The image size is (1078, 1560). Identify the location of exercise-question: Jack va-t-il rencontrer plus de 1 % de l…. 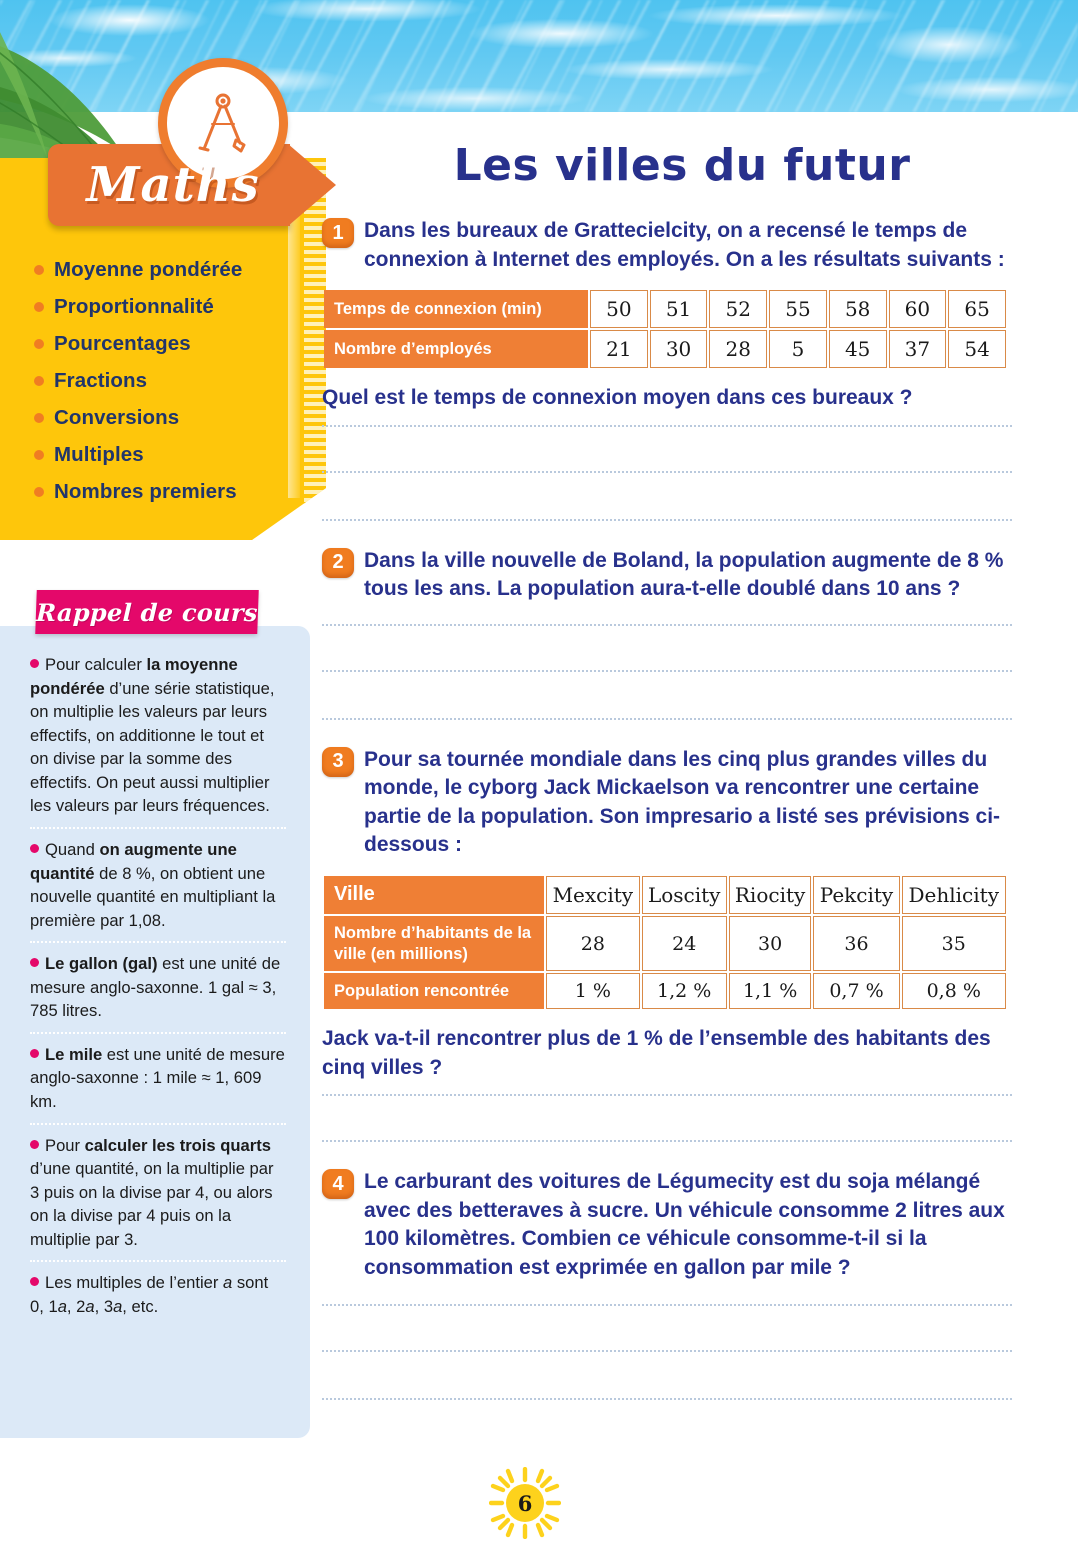
(656, 1053).